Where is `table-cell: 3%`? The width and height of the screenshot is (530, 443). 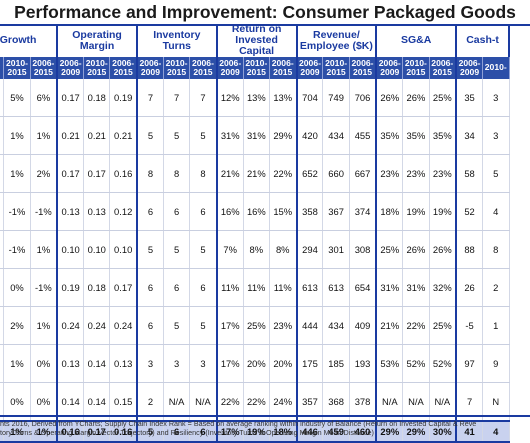 table-cell: 3% is located at coordinates (2, 173).